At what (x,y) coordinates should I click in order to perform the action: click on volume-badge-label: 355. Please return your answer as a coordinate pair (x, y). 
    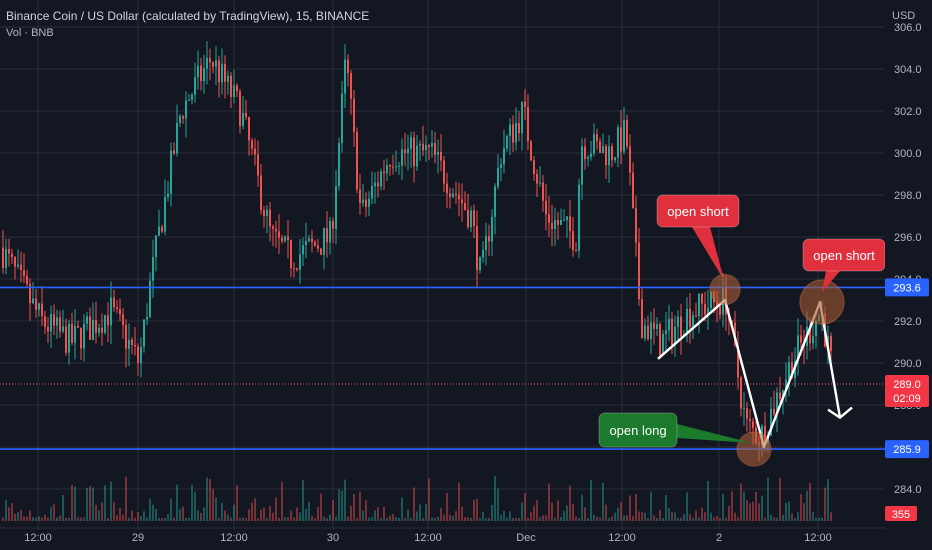
    Looking at the image, I should click on (901, 515).